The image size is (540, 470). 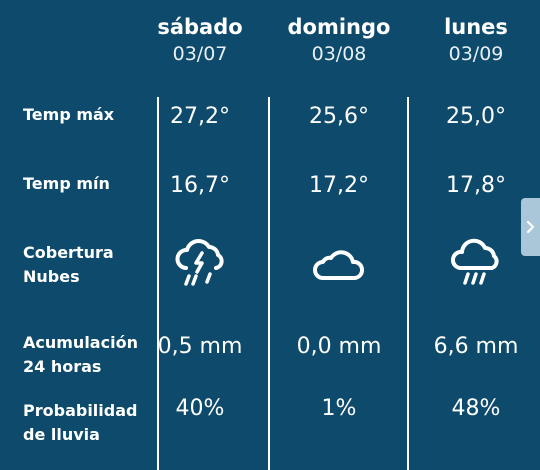 What do you see at coordinates (476, 27) in the screenshot?
I see `day-name: lunes` at bounding box center [476, 27].